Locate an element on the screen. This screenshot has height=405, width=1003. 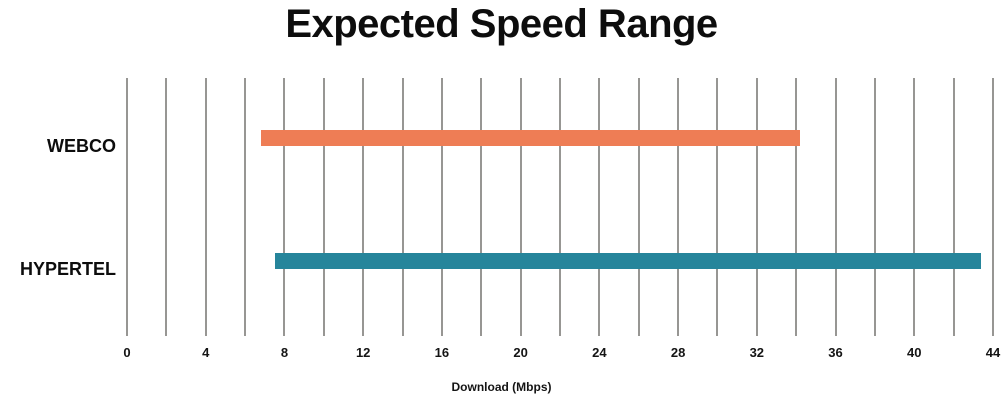
x-tick-label: 24 is located at coordinates (599, 352).